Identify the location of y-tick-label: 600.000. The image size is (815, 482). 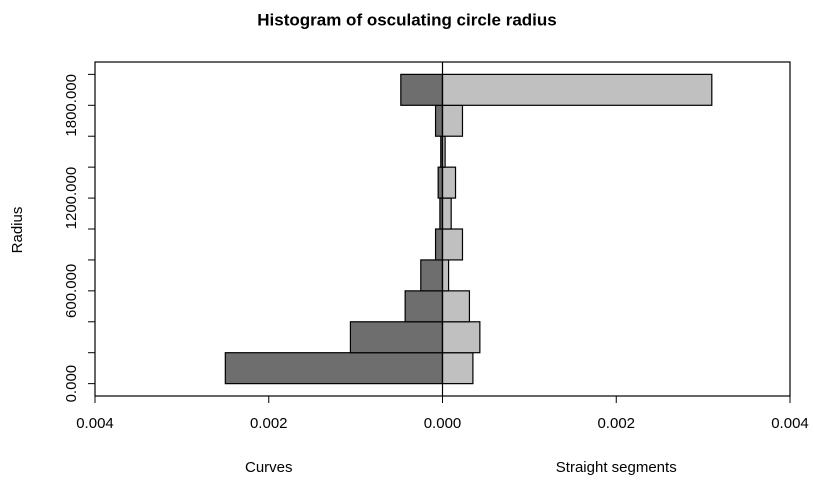
(71, 291).